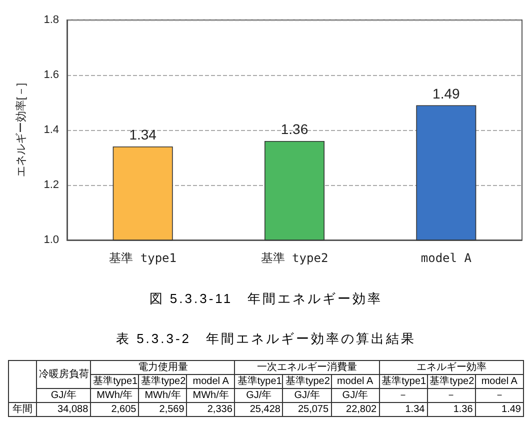 The width and height of the screenshot is (532, 433). What do you see at coordinates (51, 75) in the screenshot?
I see `y-tick-label: 1.6` at bounding box center [51, 75].